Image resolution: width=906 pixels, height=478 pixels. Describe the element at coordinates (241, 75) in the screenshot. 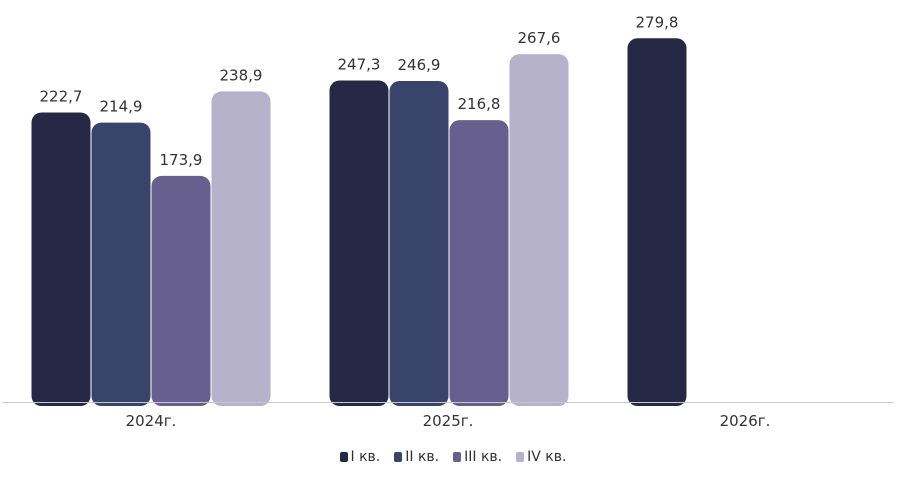

I see `data-label-4-1: 238,9` at that location.